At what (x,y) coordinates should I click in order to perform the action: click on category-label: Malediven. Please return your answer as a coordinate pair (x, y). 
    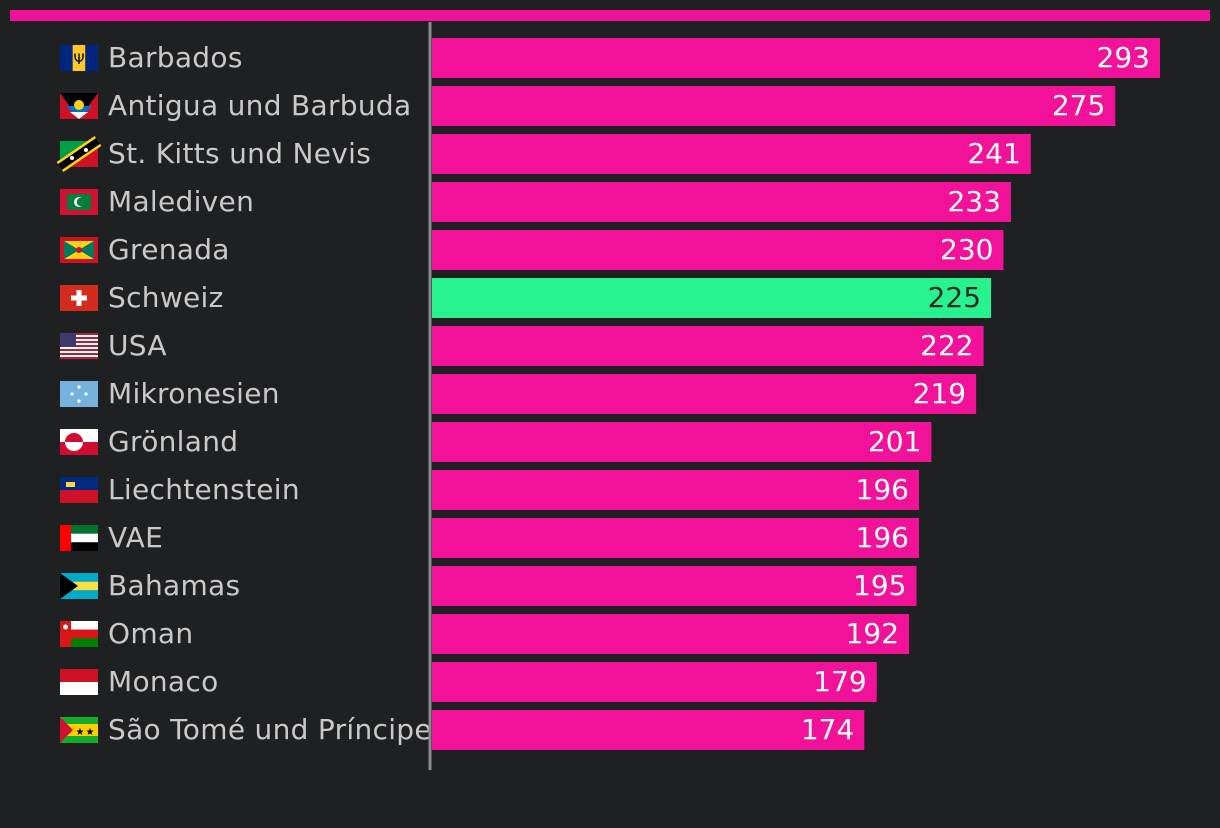
    Looking at the image, I should click on (181, 201).